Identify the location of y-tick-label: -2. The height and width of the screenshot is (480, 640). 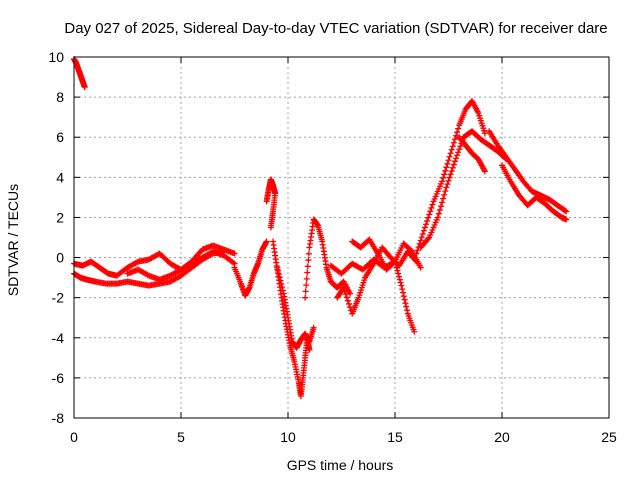
(58, 298).